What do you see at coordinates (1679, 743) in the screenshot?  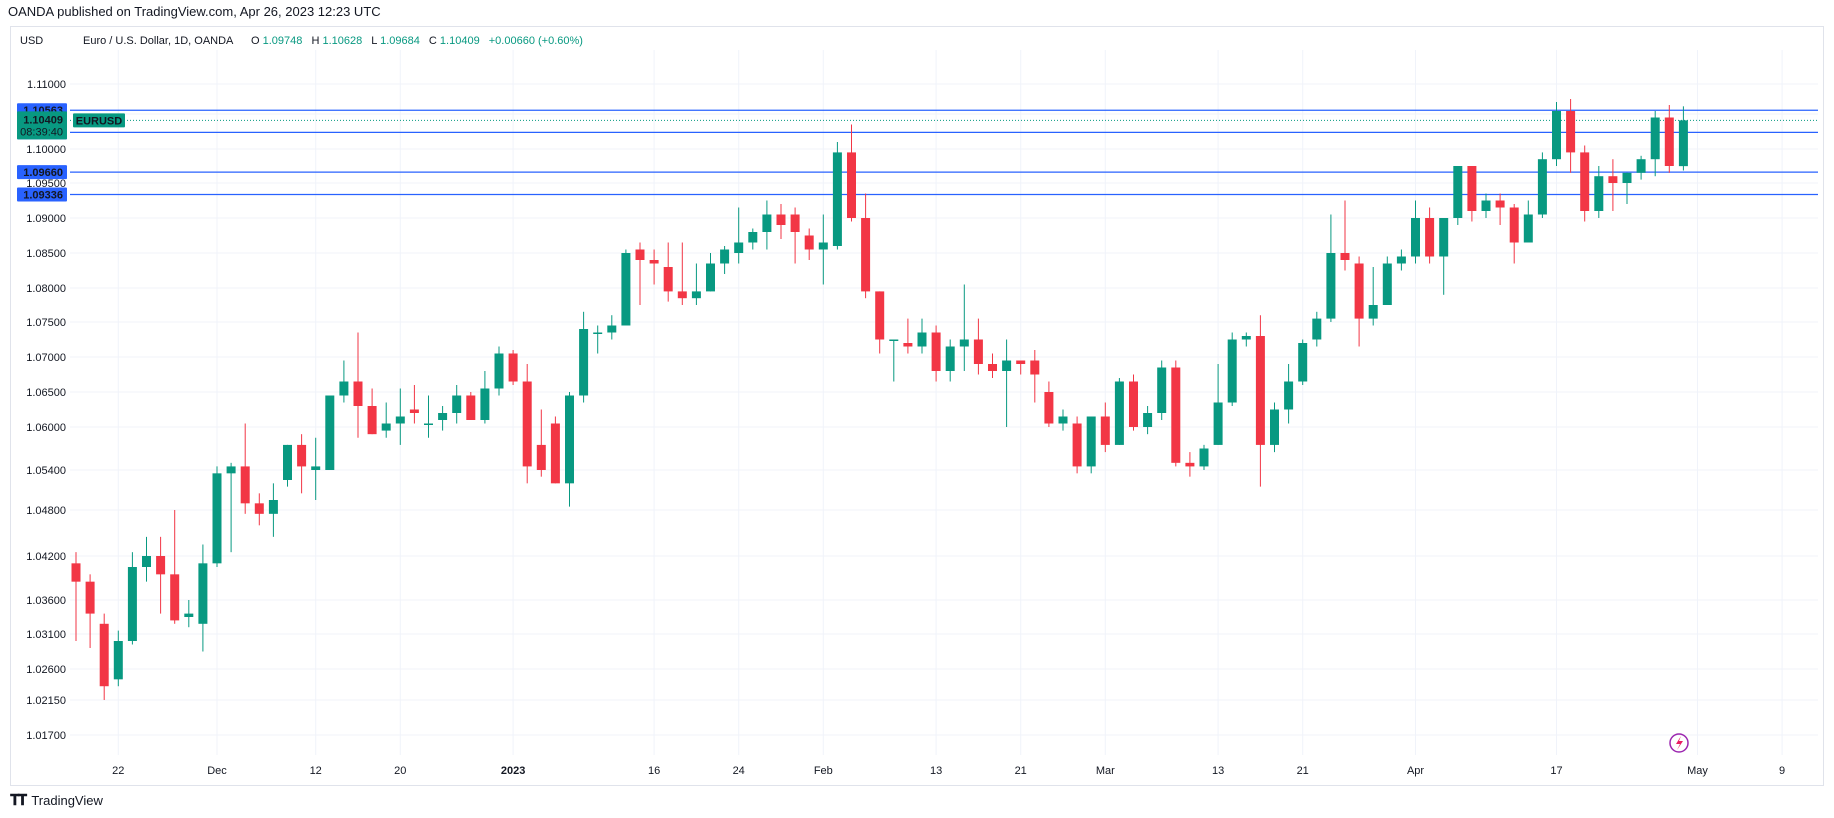 I see `lightning-icon` at bounding box center [1679, 743].